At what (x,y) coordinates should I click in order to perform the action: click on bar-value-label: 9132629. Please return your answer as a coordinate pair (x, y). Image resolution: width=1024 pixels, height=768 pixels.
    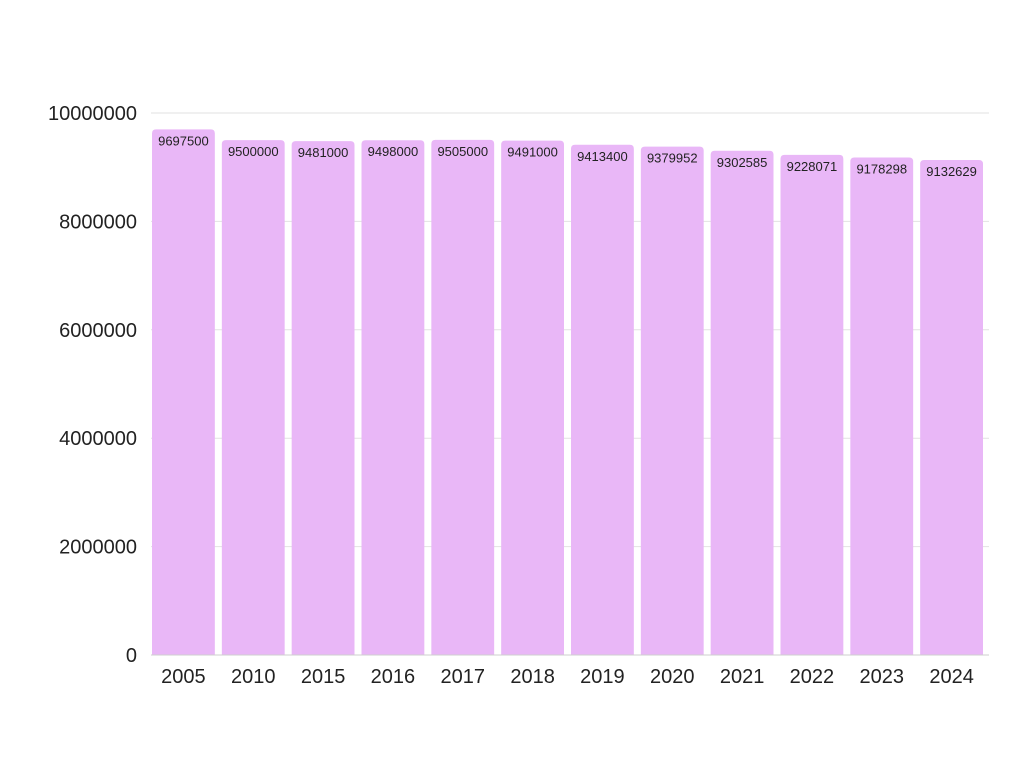
    Looking at the image, I should click on (951, 171).